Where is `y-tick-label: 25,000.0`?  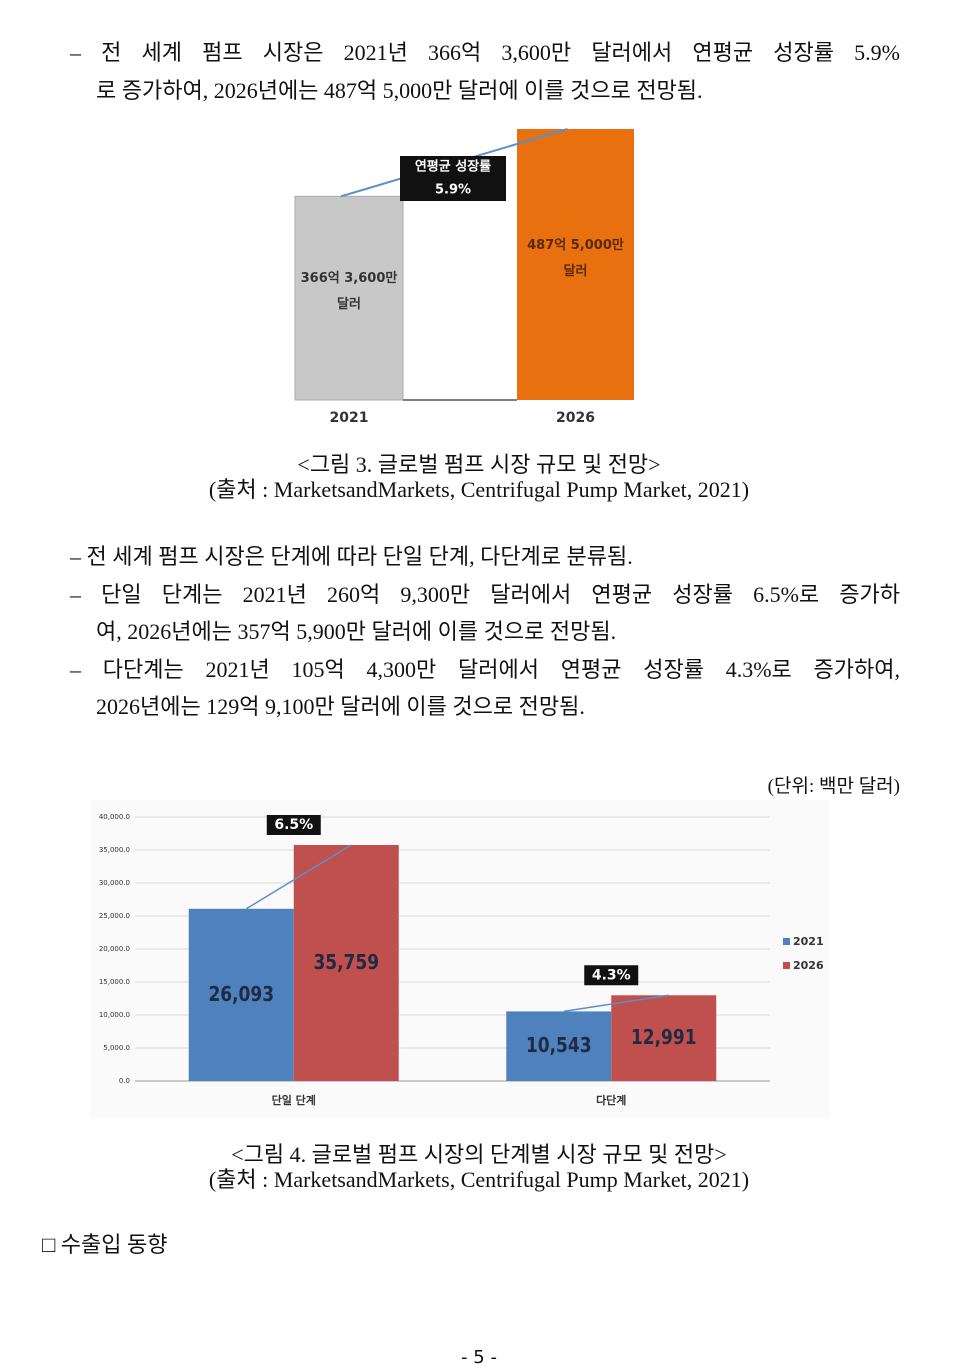
y-tick-label: 25,000.0 is located at coordinates (114, 916).